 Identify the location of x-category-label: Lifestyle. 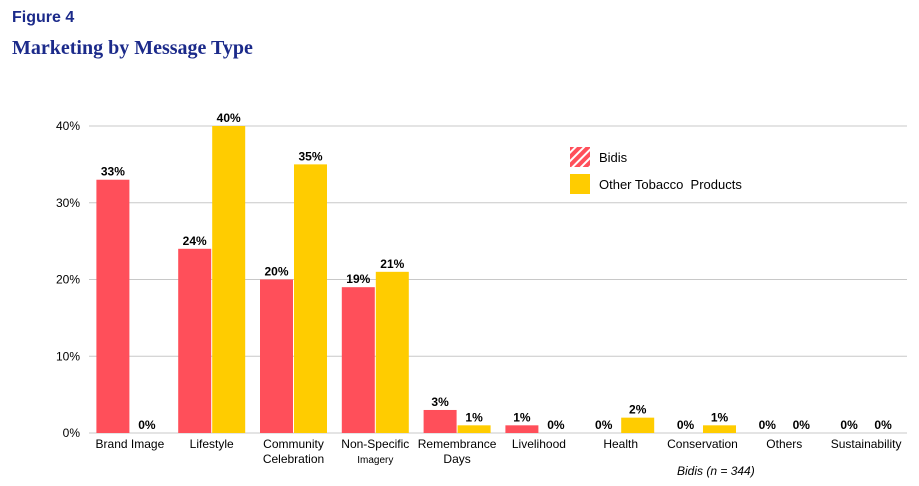
(212, 444).